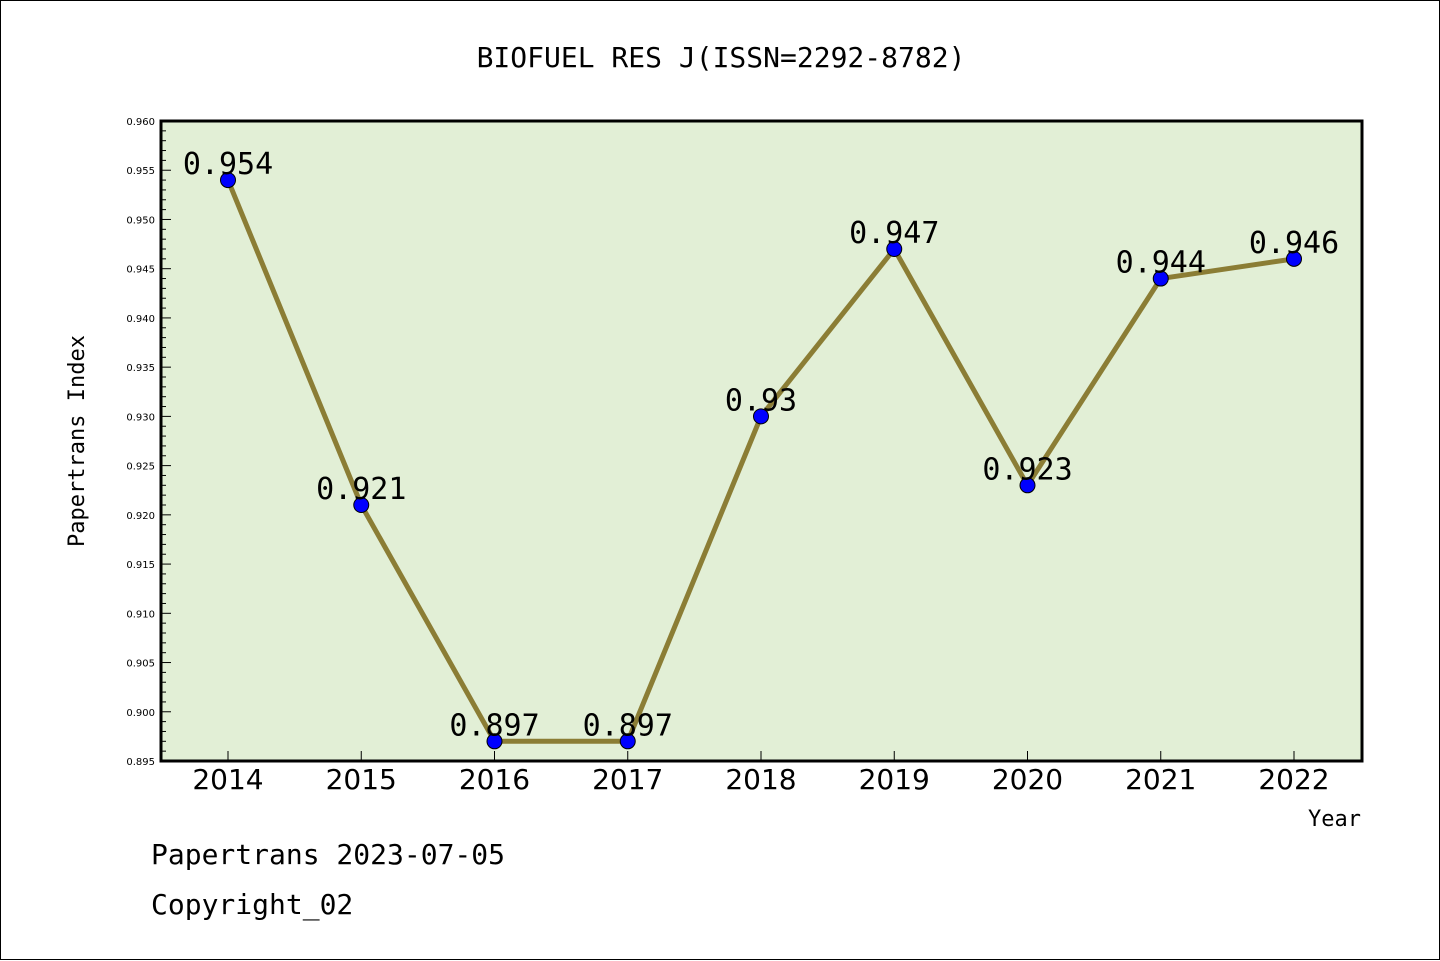  I want to click on x-tick-label: 2019, so click(894, 779).